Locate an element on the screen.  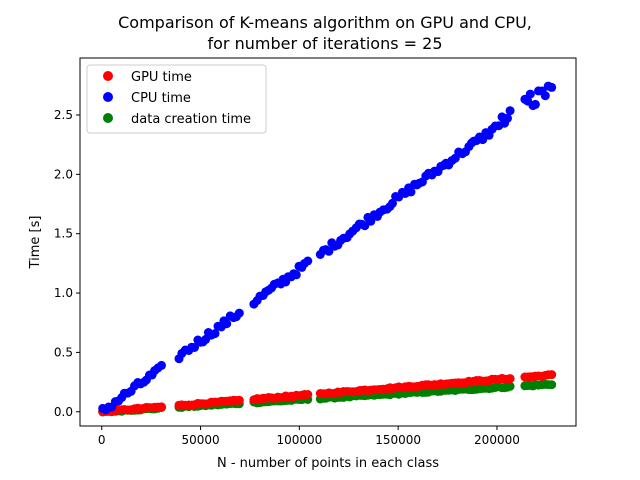
legend-label-gpu: GPU time is located at coordinates (161, 77).